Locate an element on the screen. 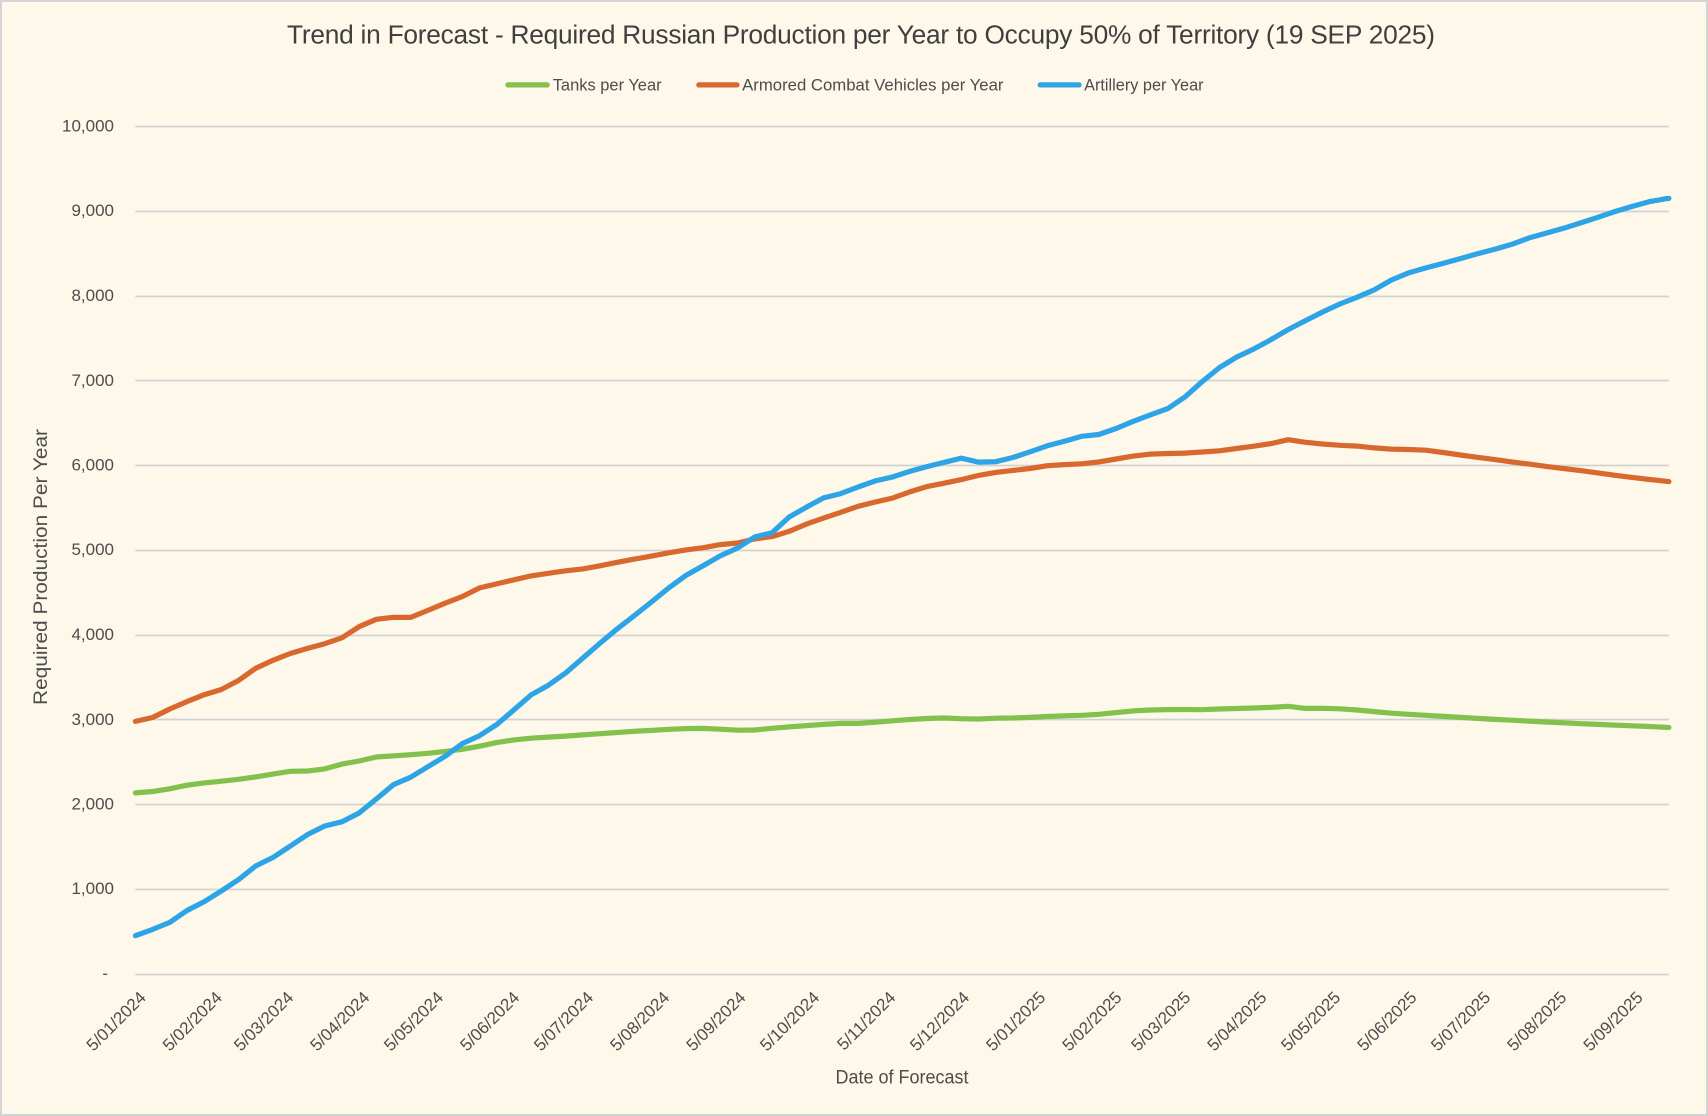  svg-text: 9,000 is located at coordinates (92, 210).